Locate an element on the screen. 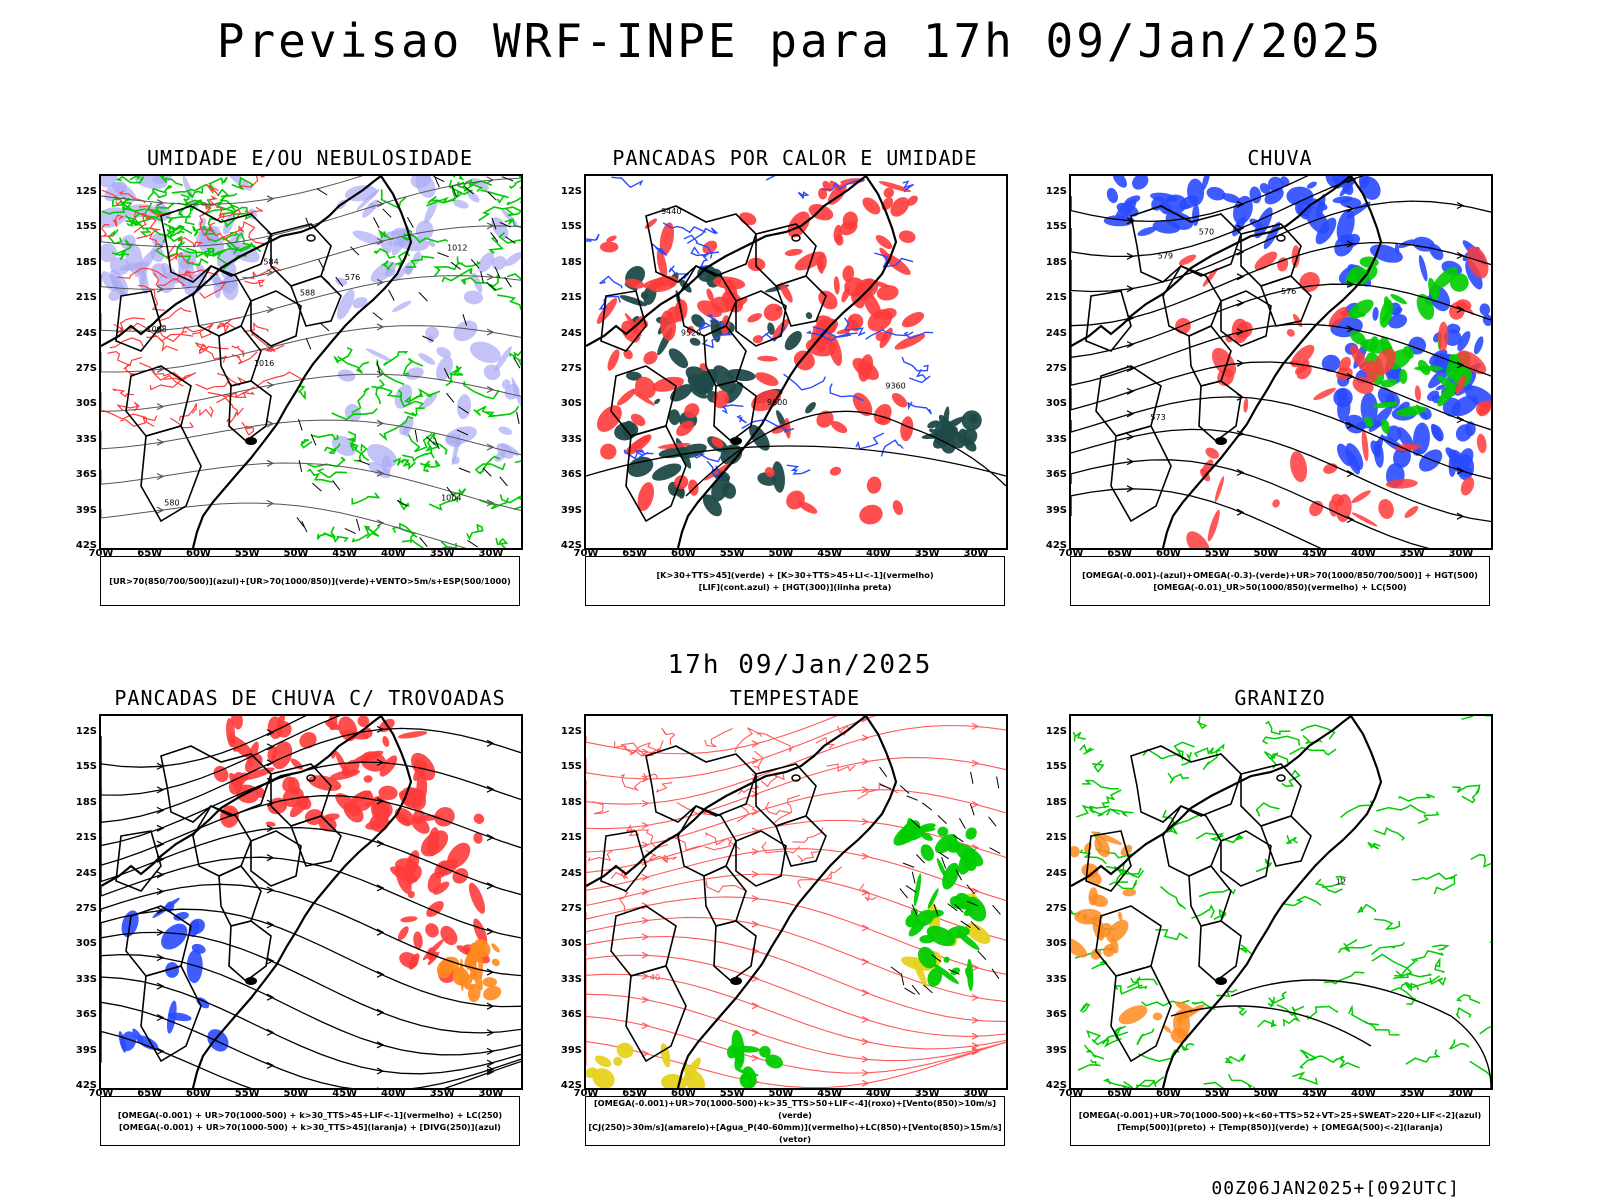 The image size is (1600, 1200). contour-label: 9600 is located at coordinates (777, 402).